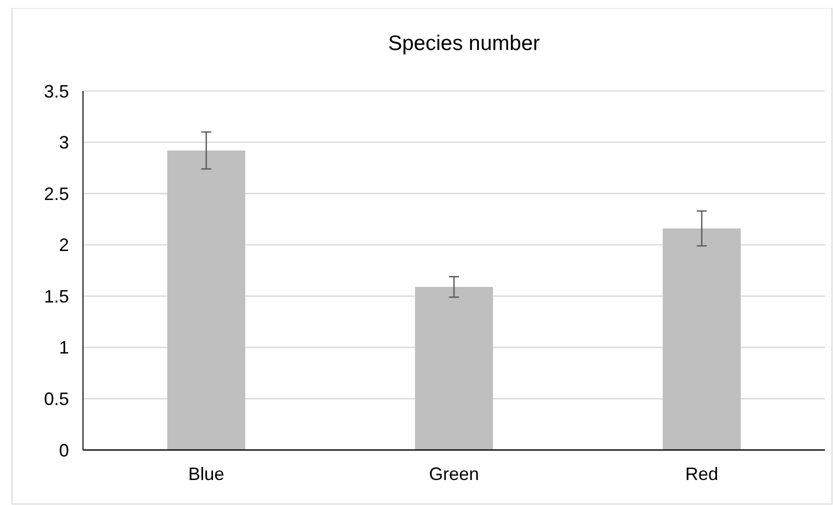  What do you see at coordinates (464, 43) in the screenshot?
I see `chart-title: Species number` at bounding box center [464, 43].